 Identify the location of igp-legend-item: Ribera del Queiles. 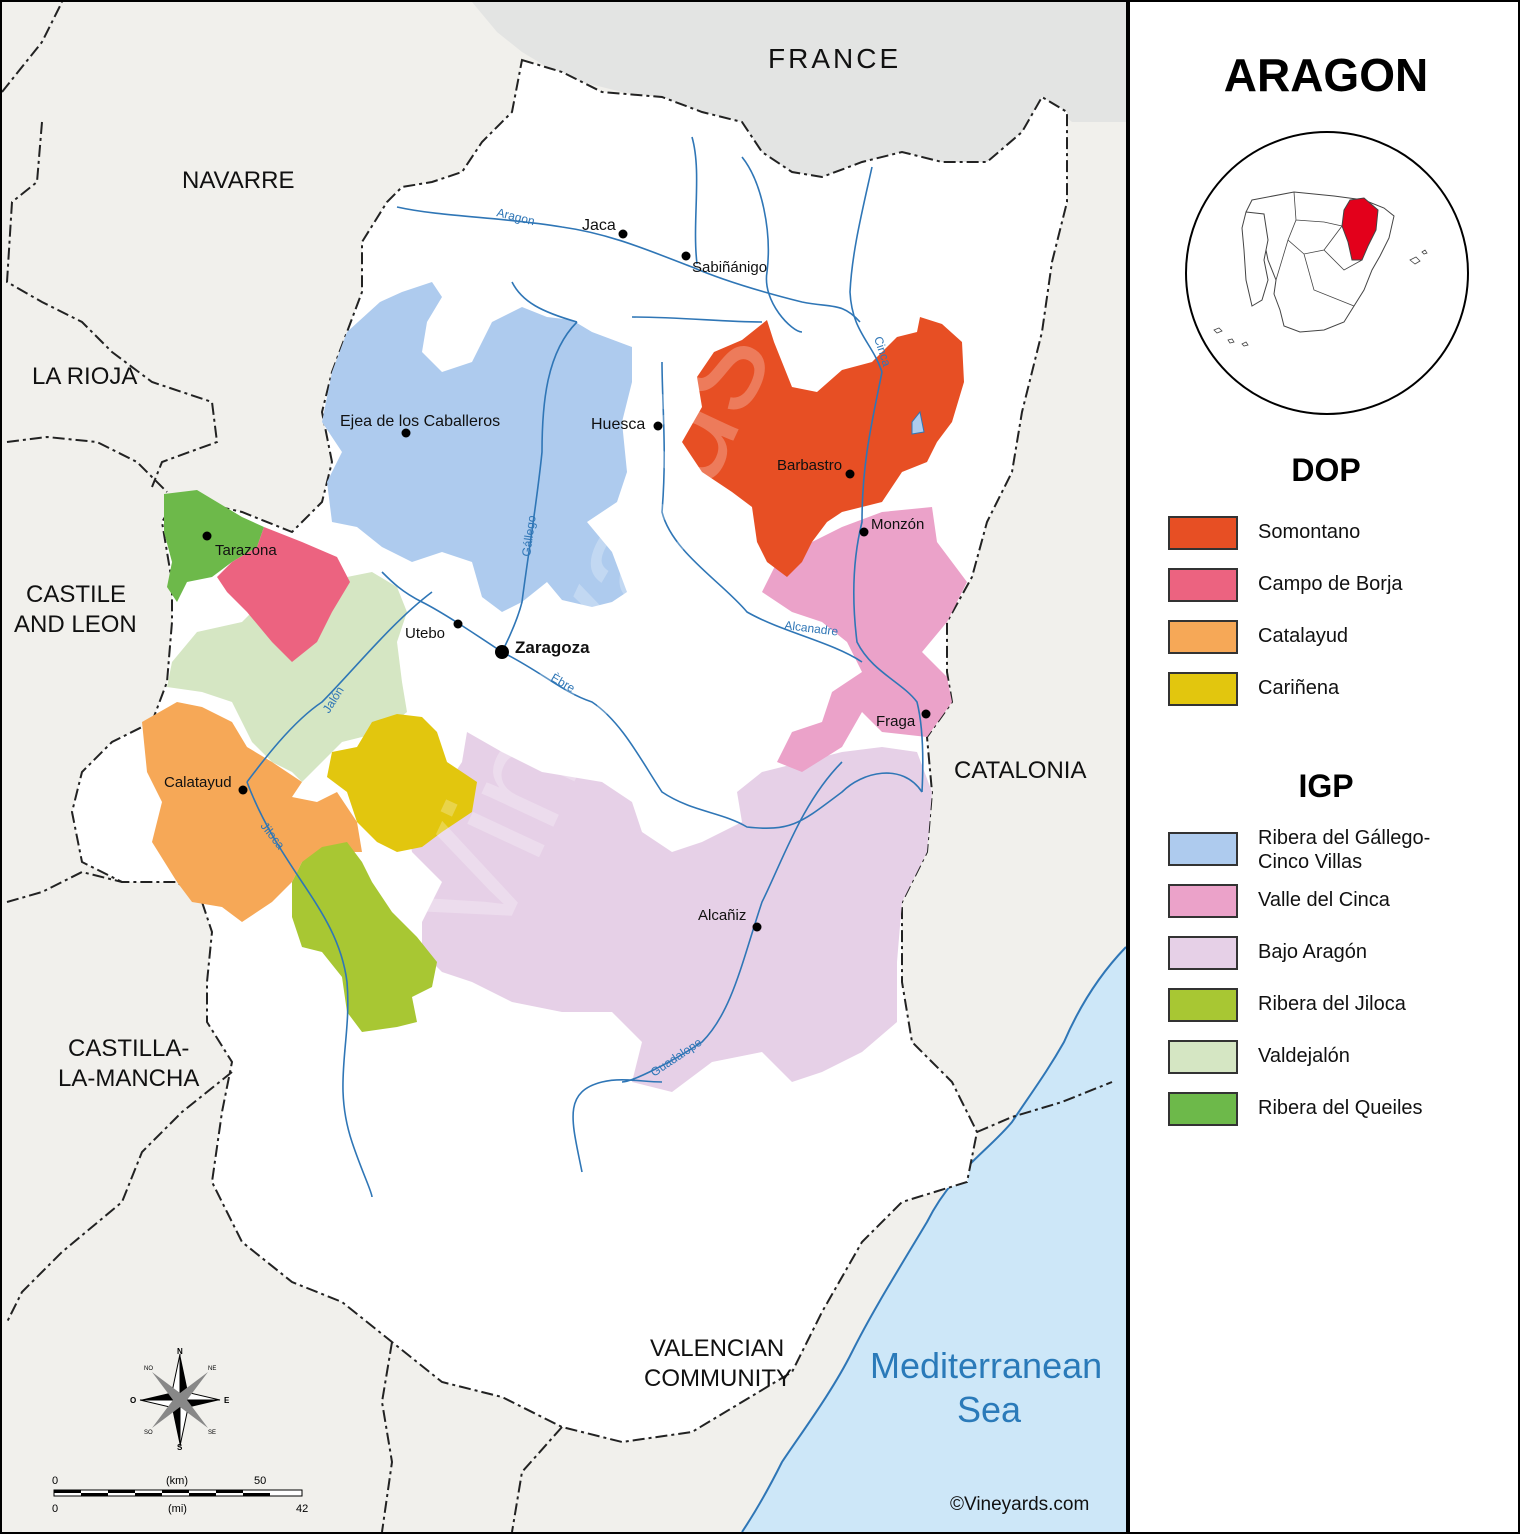
(1338, 1111).